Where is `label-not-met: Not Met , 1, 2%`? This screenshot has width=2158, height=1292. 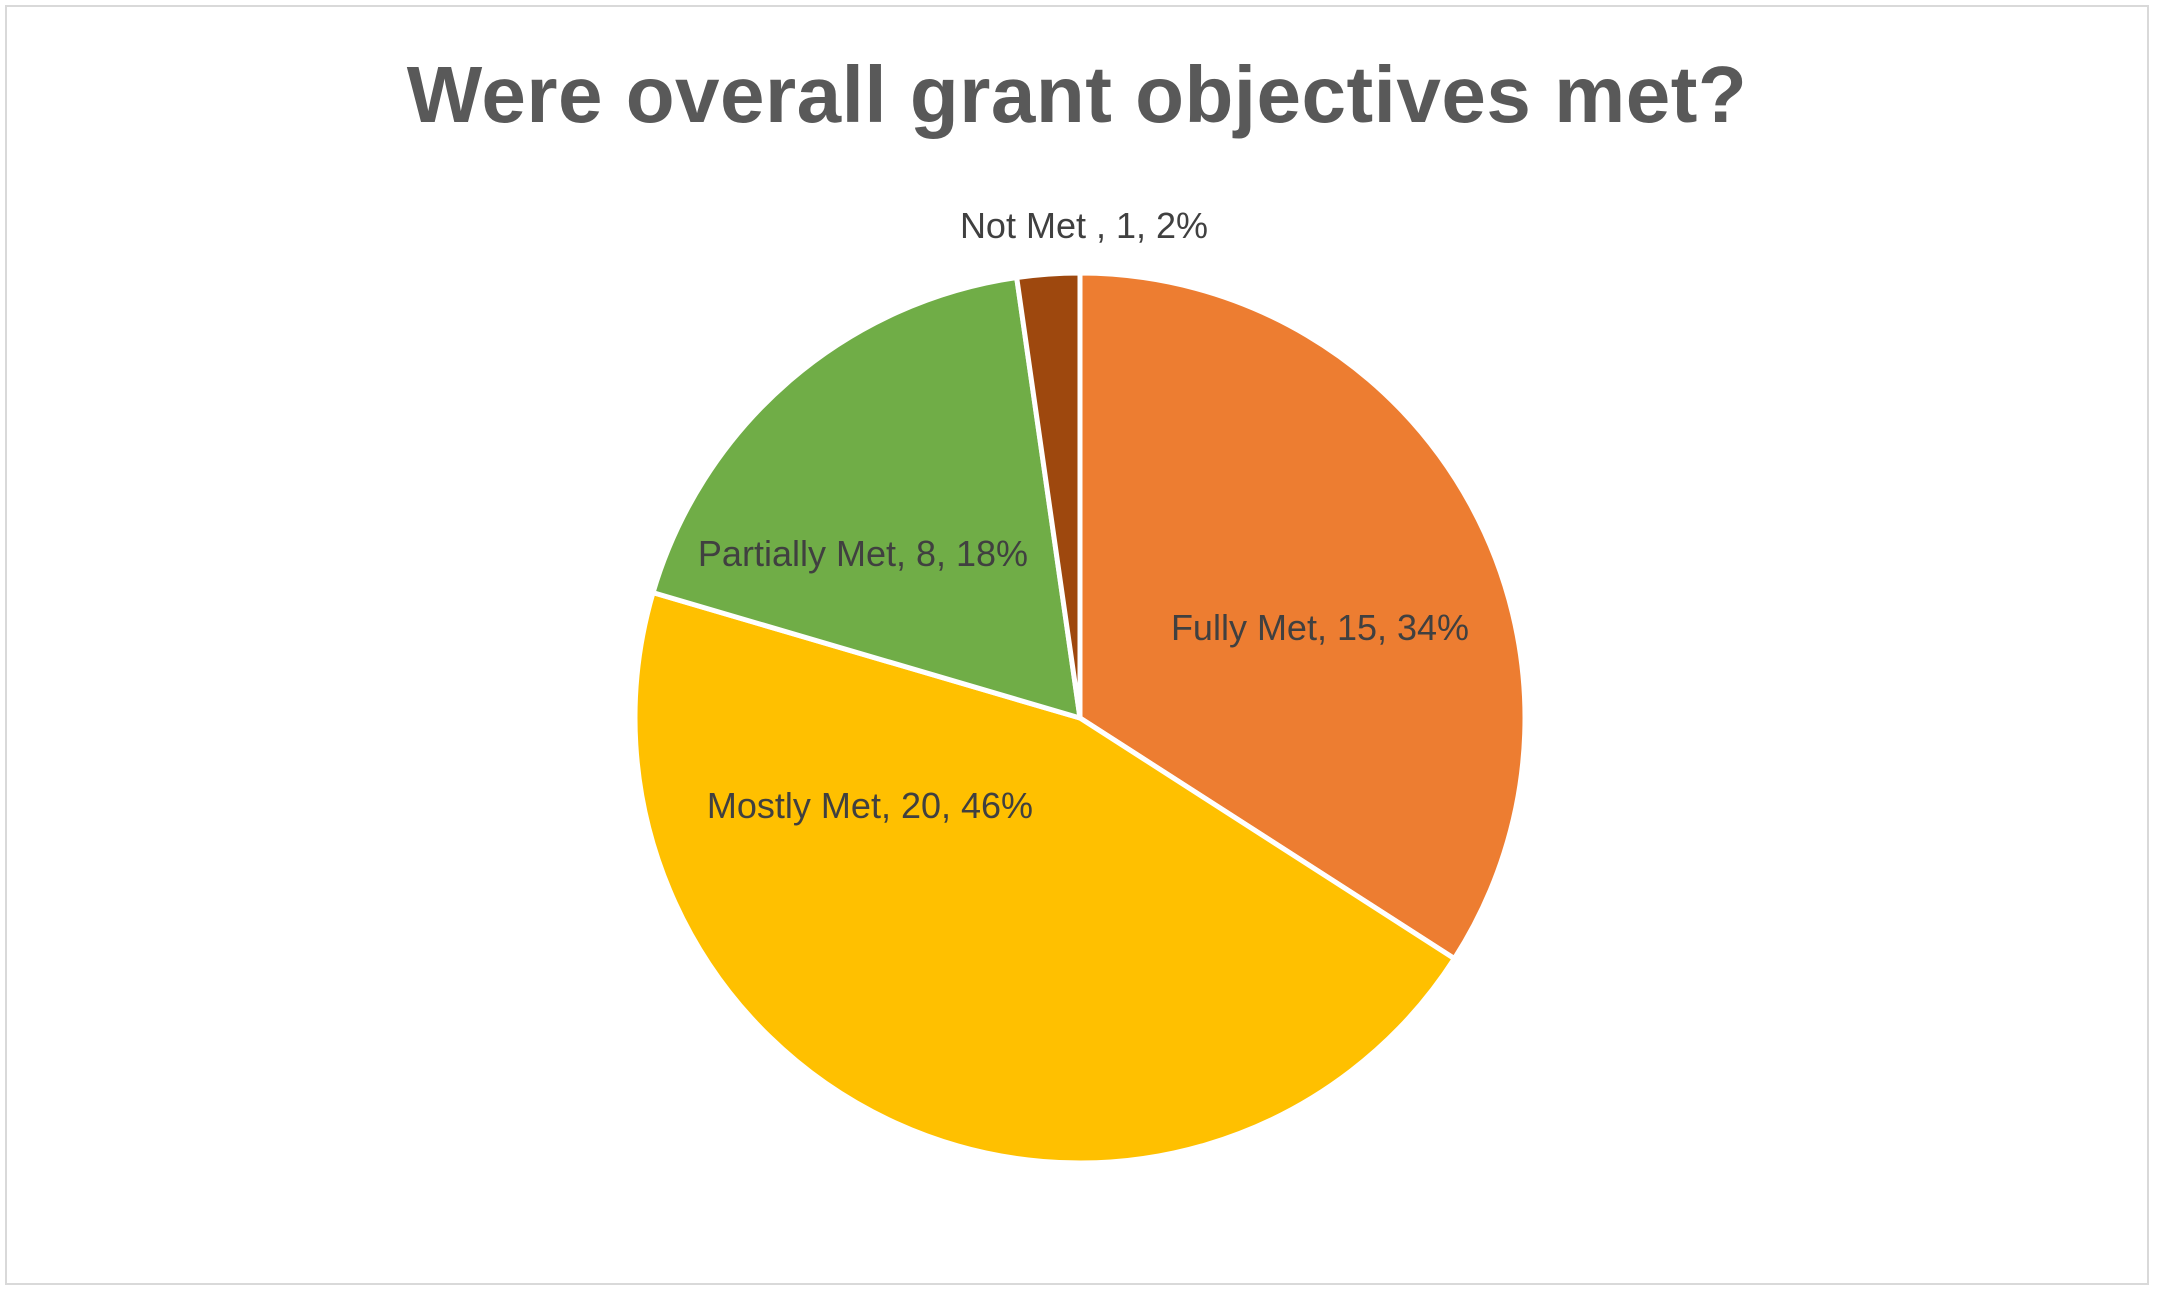 label-not-met: Not Met , 1, 2% is located at coordinates (1084, 225).